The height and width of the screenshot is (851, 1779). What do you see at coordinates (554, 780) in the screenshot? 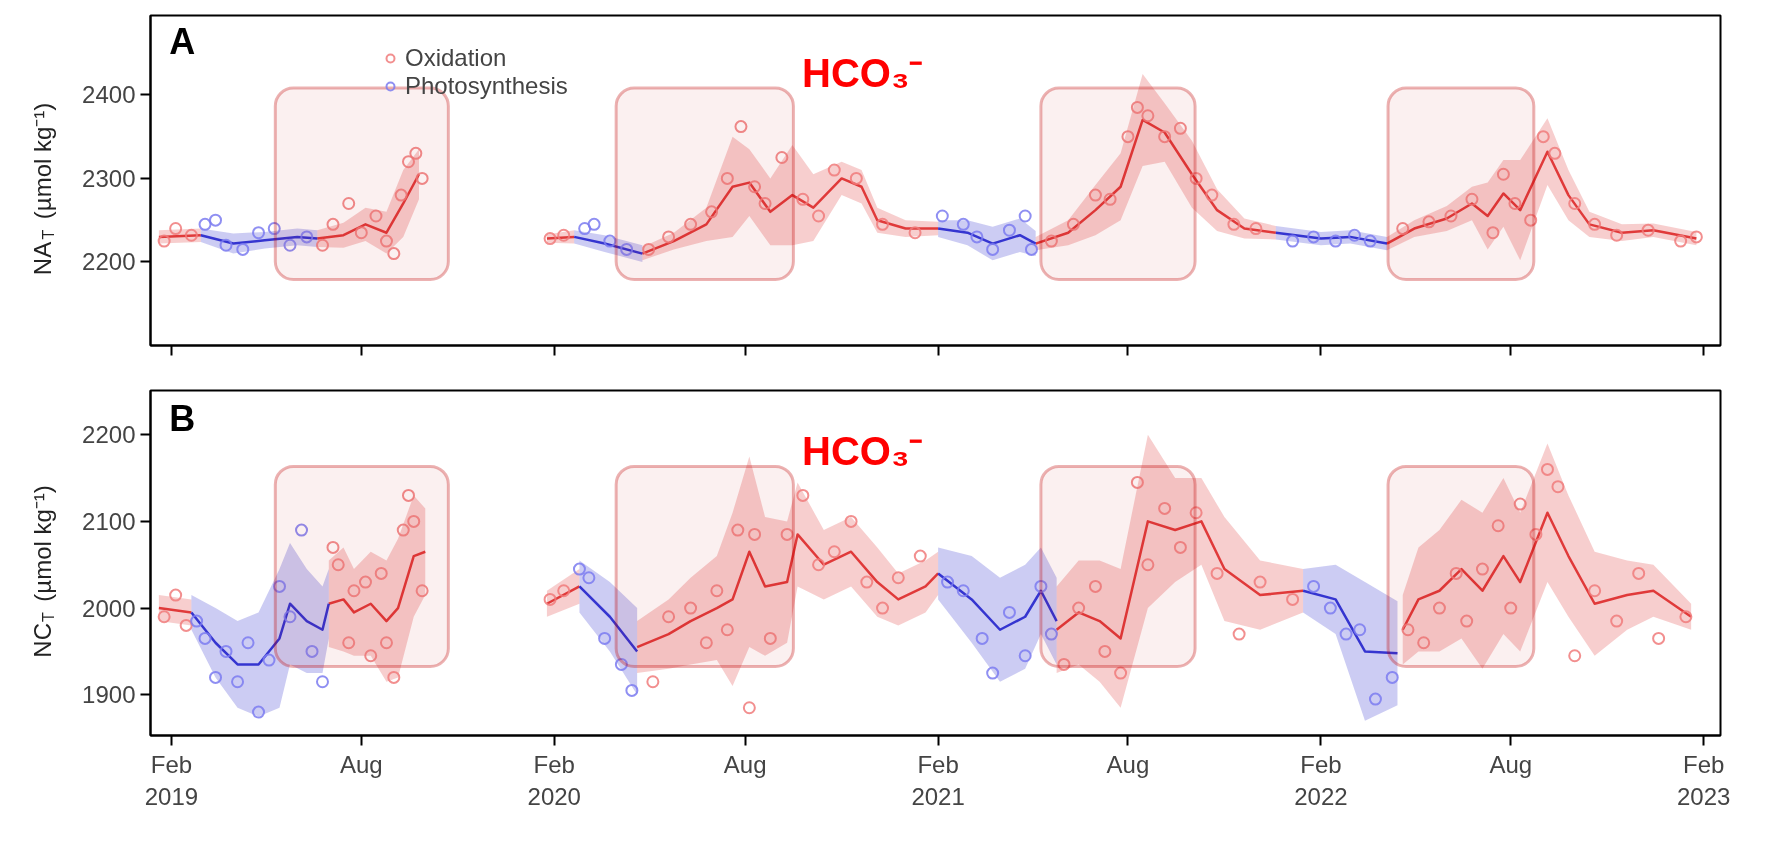
I see `x-tick-label: Feb 2020` at bounding box center [554, 780].